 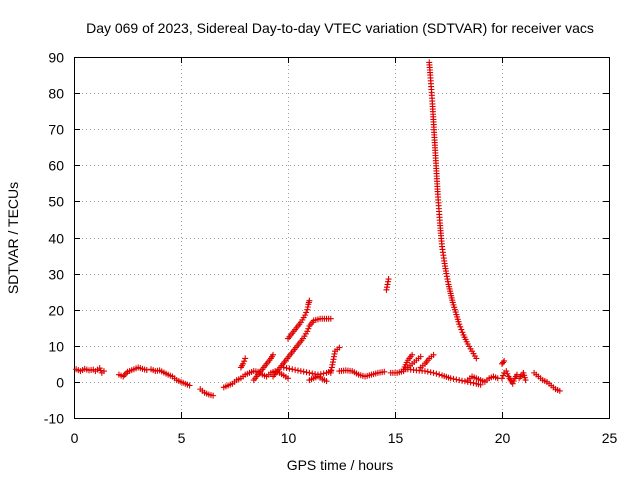 What do you see at coordinates (56, 166) in the screenshot?
I see `y-tick-label: 60` at bounding box center [56, 166].